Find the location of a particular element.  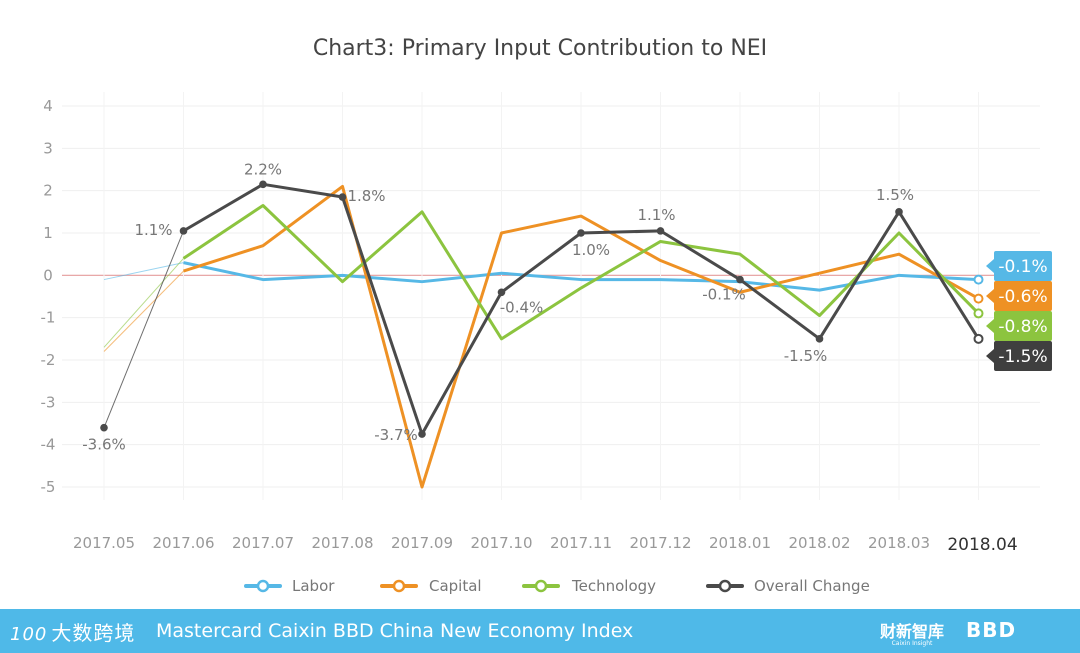

series-line-start-capital is located at coordinates (143, 311).